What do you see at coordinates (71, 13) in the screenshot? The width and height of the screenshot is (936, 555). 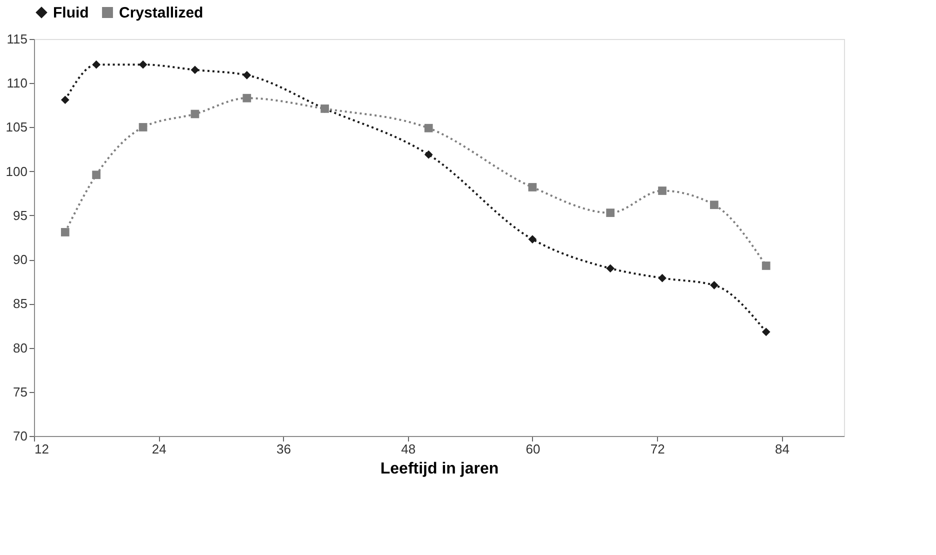 I see `legend-label: Fluid` at bounding box center [71, 13].